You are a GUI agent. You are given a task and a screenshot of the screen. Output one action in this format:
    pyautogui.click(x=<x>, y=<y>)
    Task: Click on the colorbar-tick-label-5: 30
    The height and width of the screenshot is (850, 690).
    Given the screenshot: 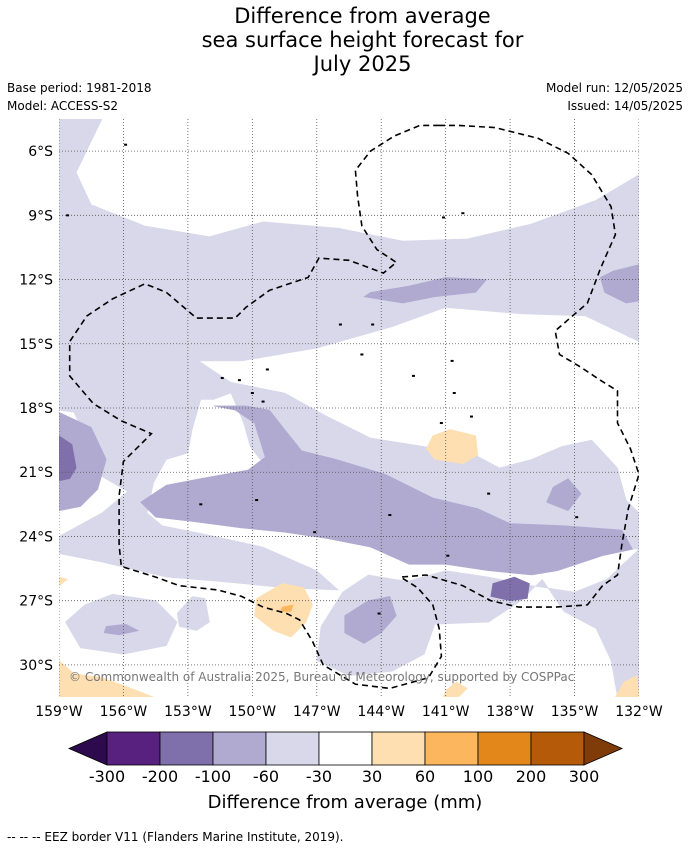 What is the action you would take?
    pyautogui.click(x=372, y=776)
    